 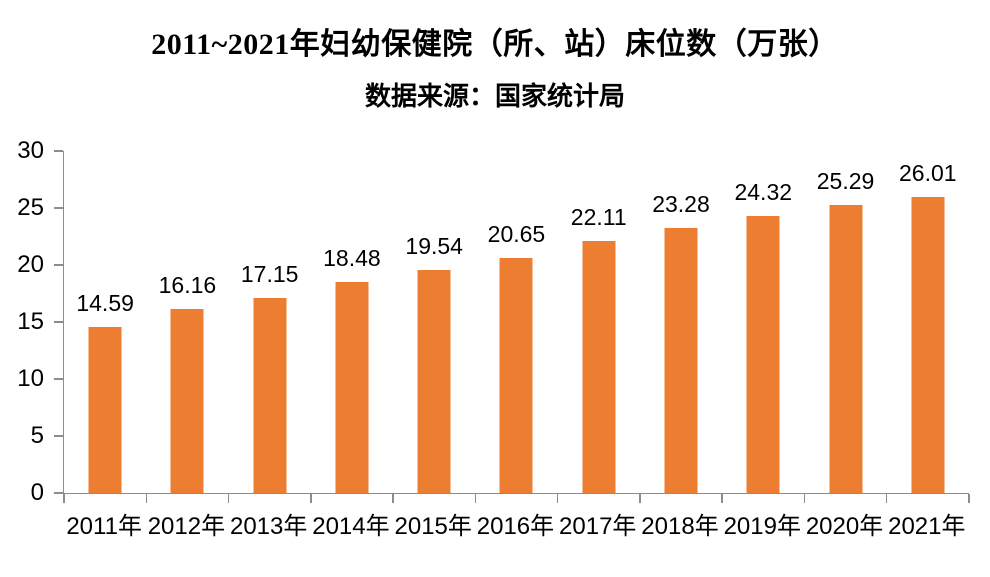 I want to click on bar-slot: 24.32, so click(x=763, y=322).